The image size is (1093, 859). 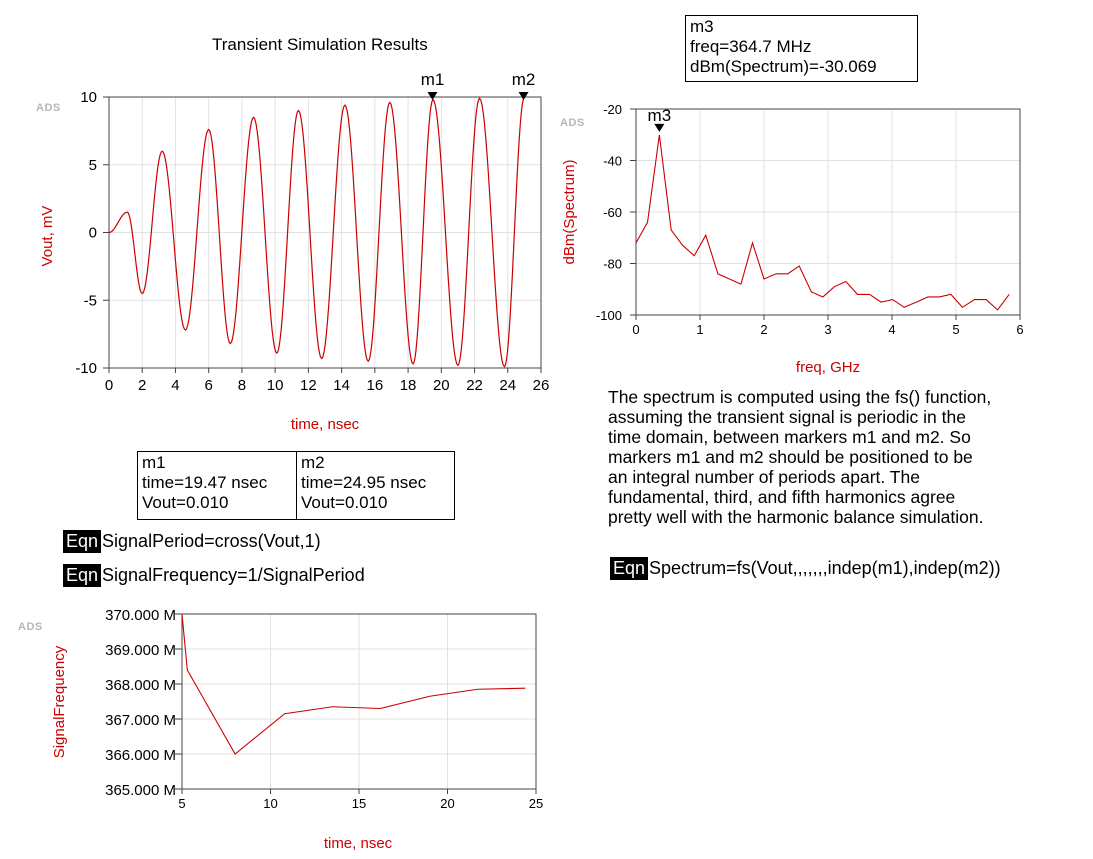 I want to click on y-tick-label: 366.000 M, so click(x=140, y=755).